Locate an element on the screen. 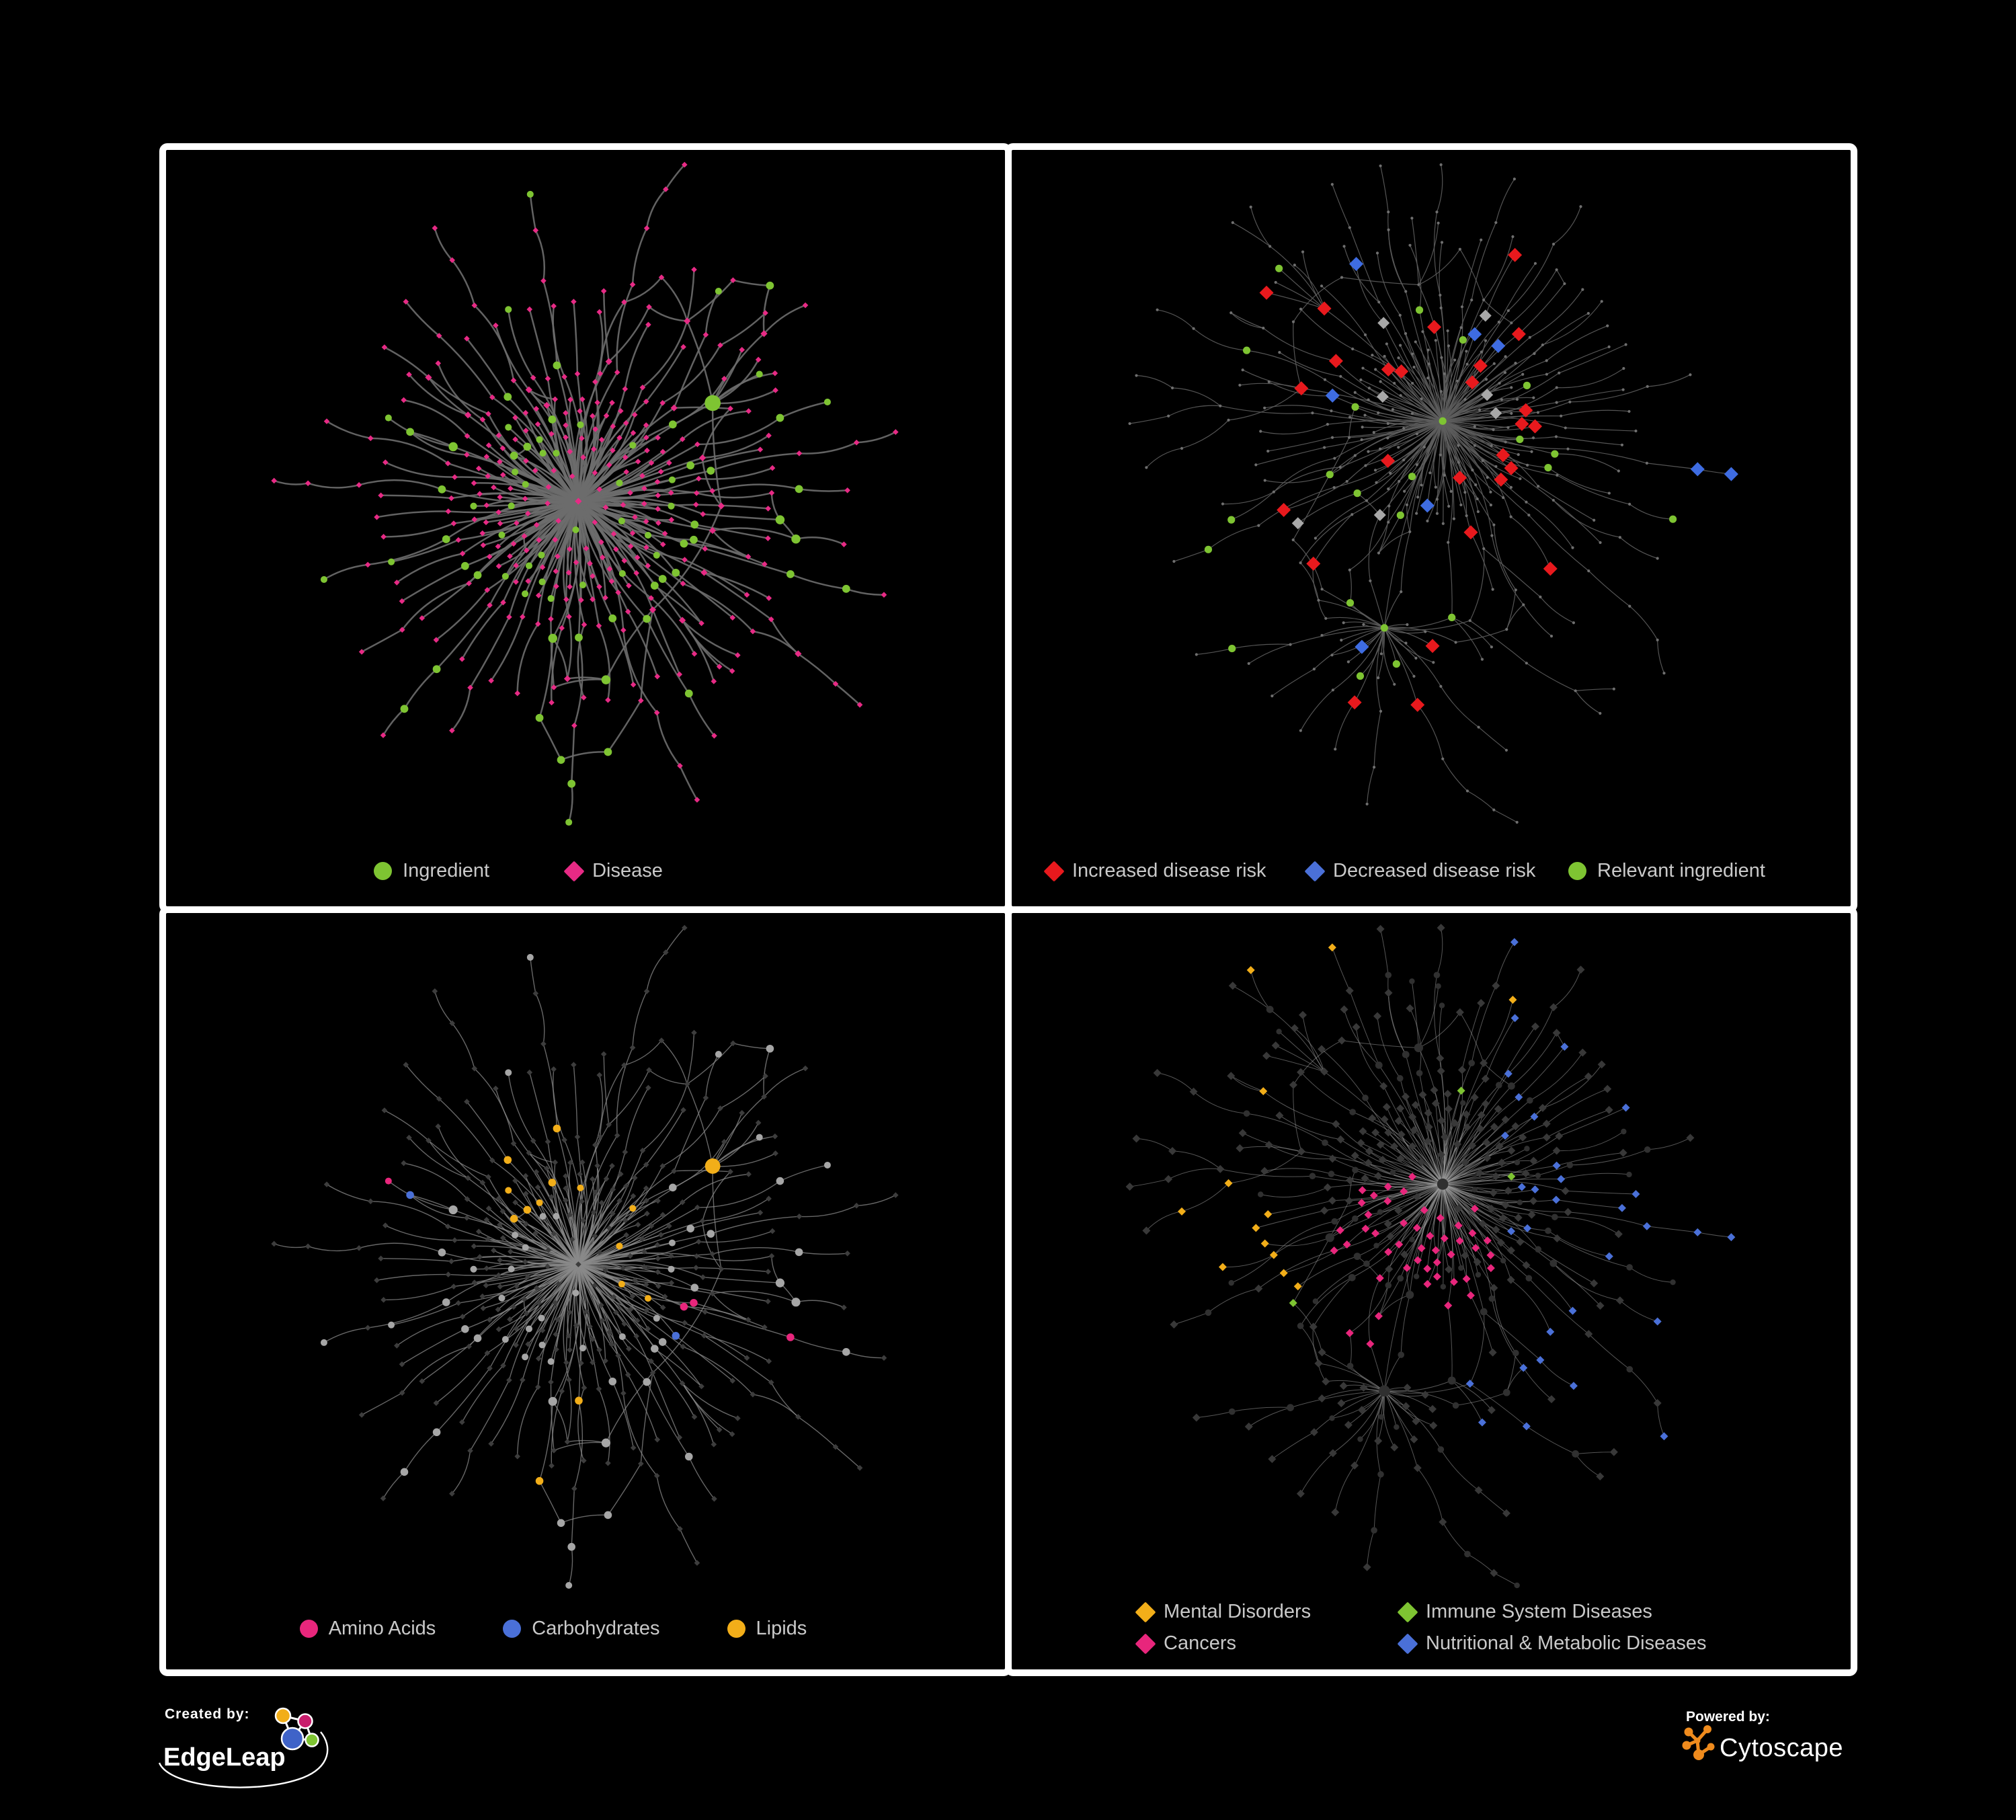 This screenshot has height=1820, width=2016. legend-ingredient-disease: Ingredient Disease is located at coordinates (518, 871).